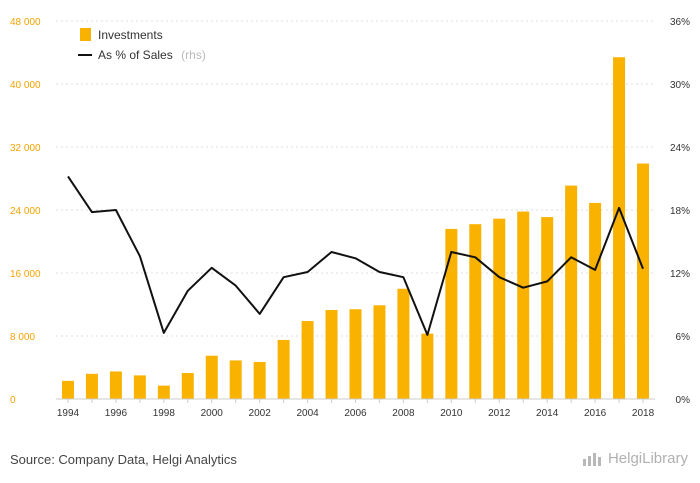 The height and width of the screenshot is (483, 700). I want to click on bar-2001, so click(235, 379).